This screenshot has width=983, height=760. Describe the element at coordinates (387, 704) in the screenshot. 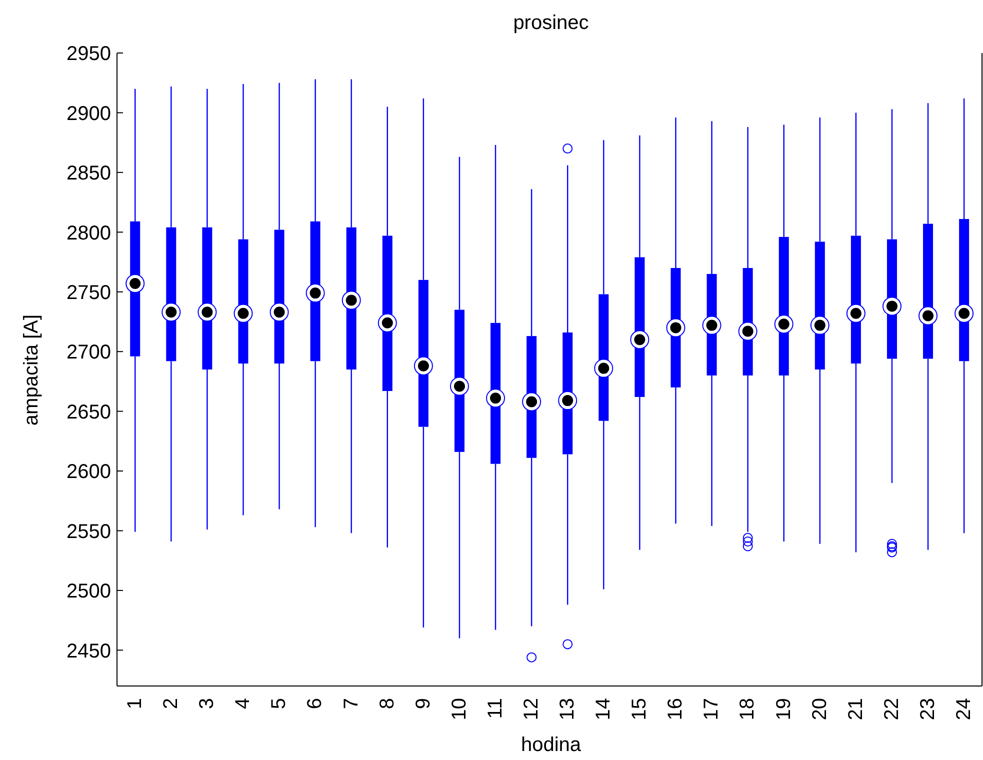

I see `x-tick-label: 8` at that location.